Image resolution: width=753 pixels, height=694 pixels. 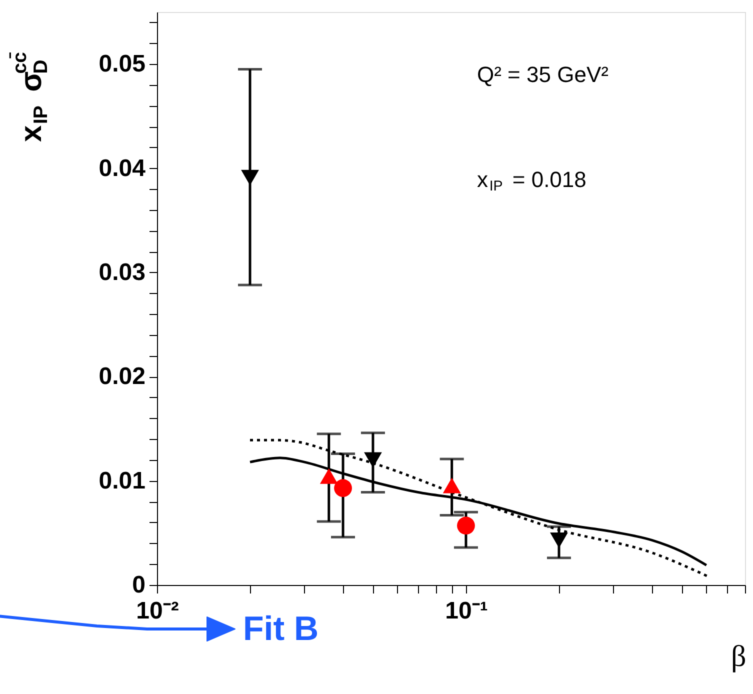 What do you see at coordinates (122, 376) in the screenshot?
I see `y-tick-label: 0.02` at bounding box center [122, 376].